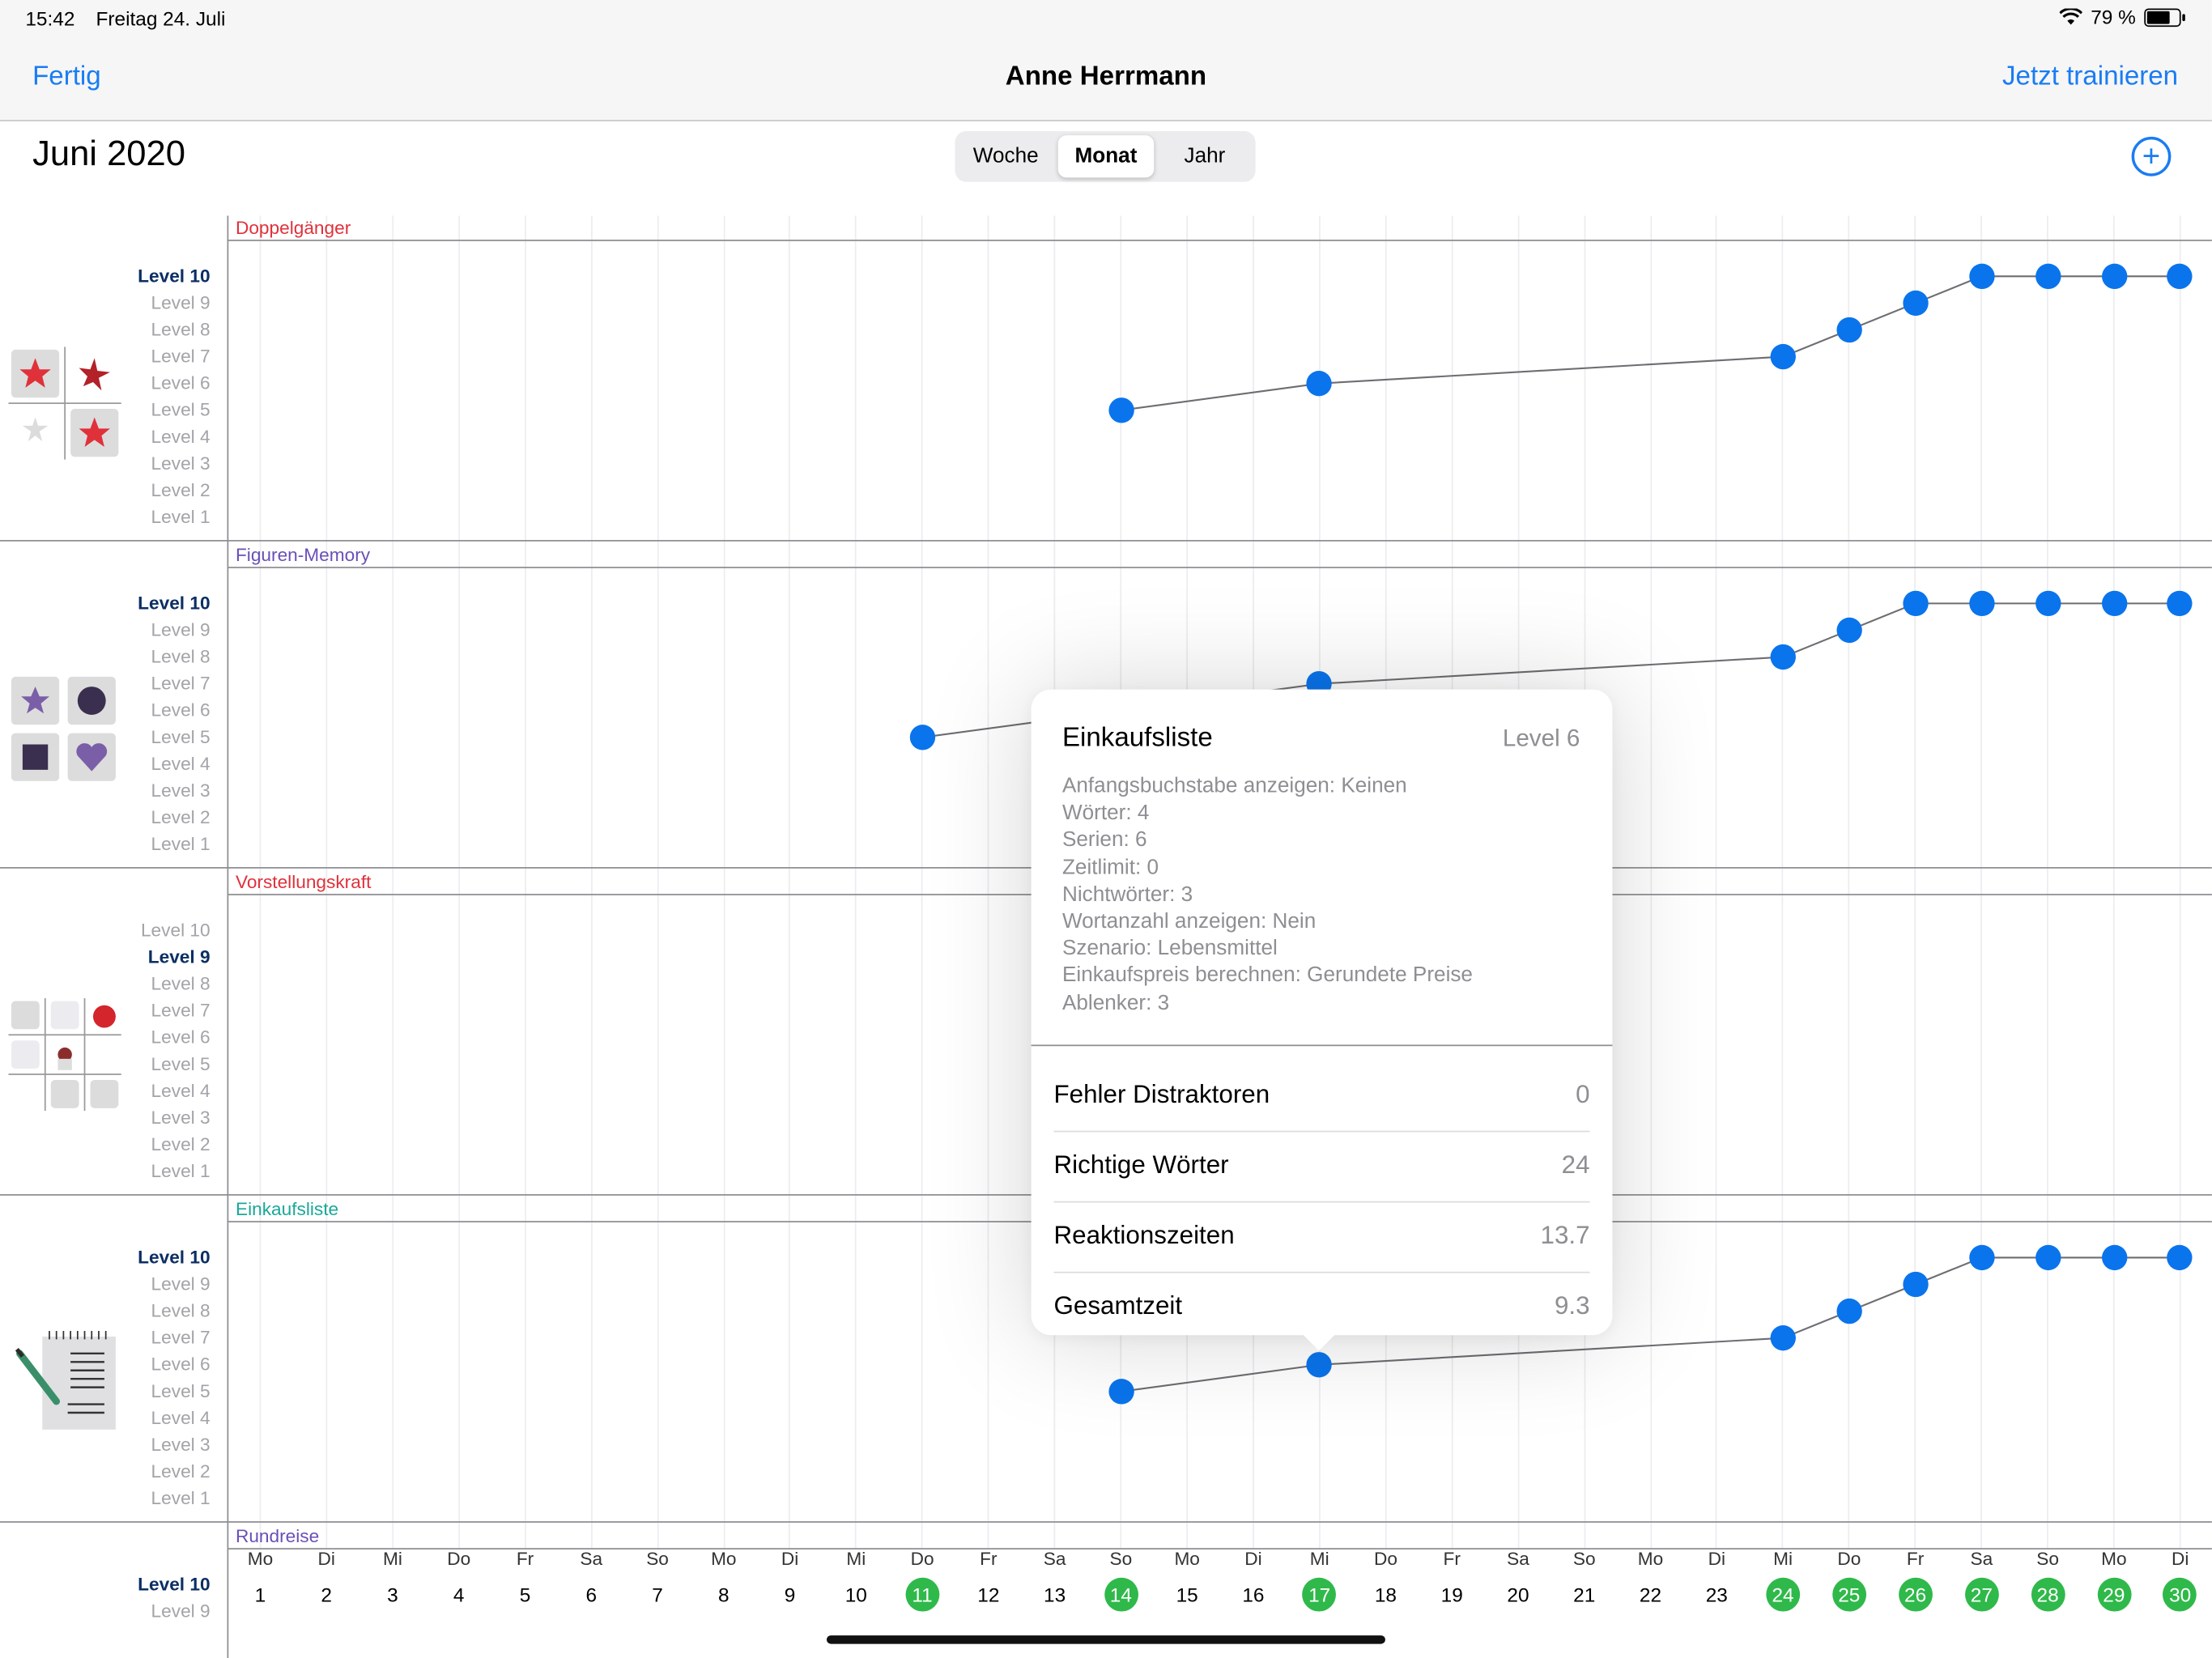  What do you see at coordinates (1321, 1307) in the screenshot?
I see `stat-row: Gesamtzeit 9.3` at bounding box center [1321, 1307].